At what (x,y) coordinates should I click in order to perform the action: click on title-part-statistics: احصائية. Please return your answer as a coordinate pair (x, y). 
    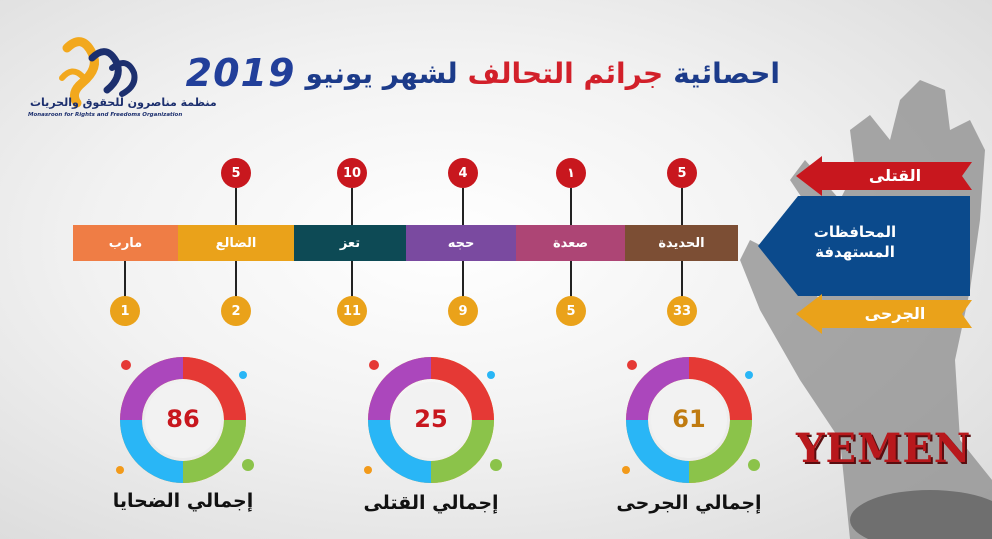
    Looking at the image, I should click on (726, 73).